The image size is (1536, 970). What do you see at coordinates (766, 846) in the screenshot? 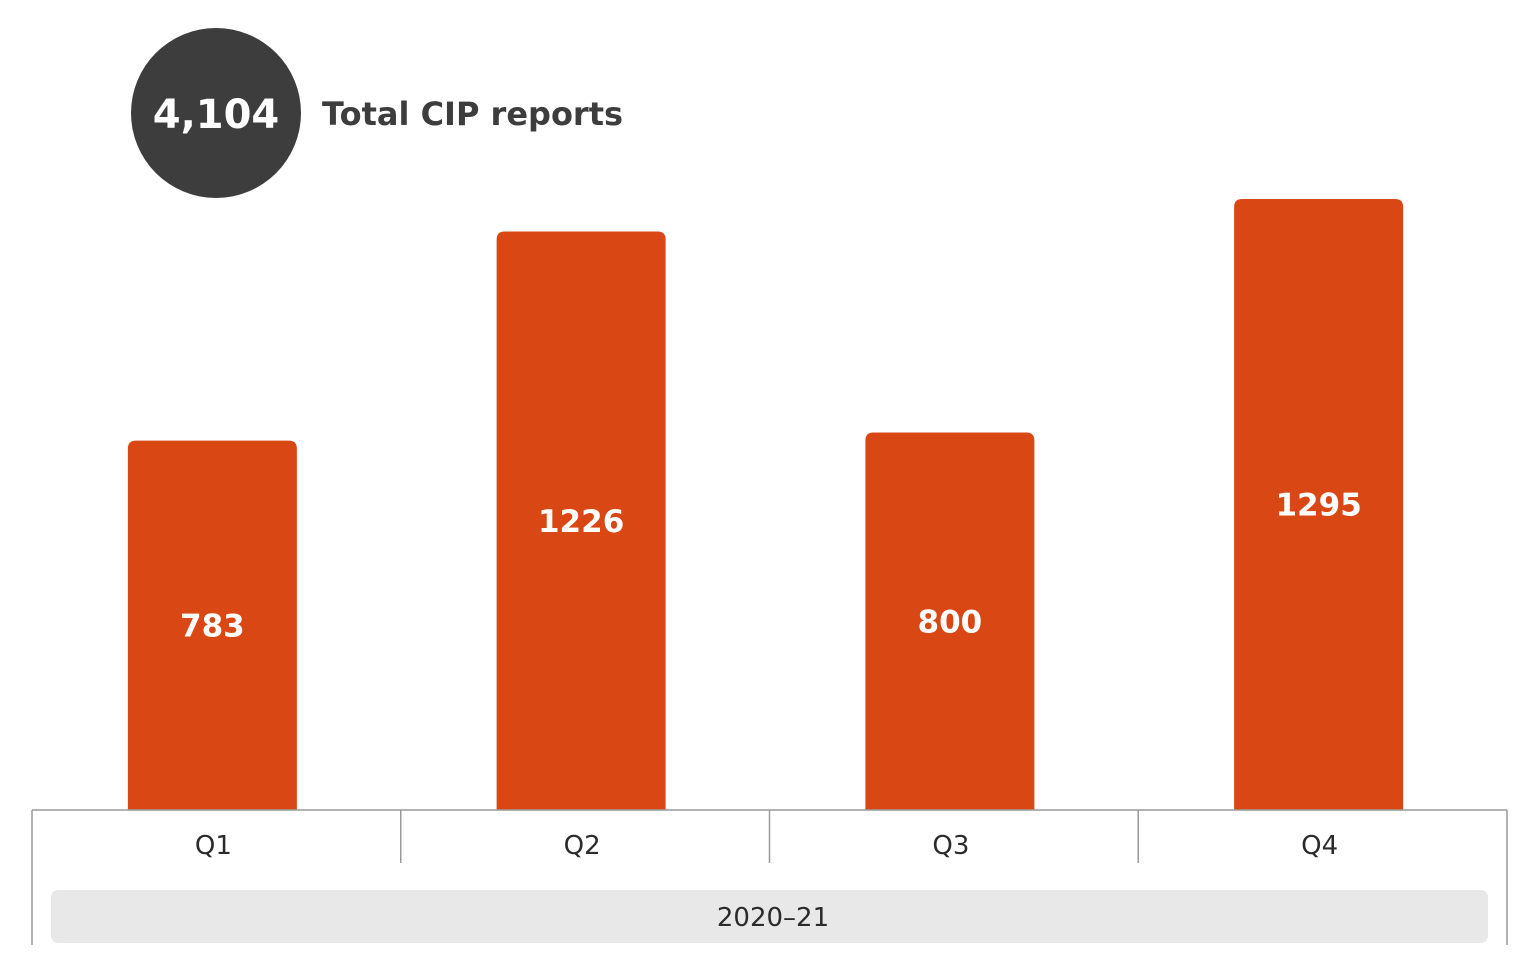
I see `x-tick-labels: Q1 Q2 Q3 Q4` at bounding box center [766, 846].